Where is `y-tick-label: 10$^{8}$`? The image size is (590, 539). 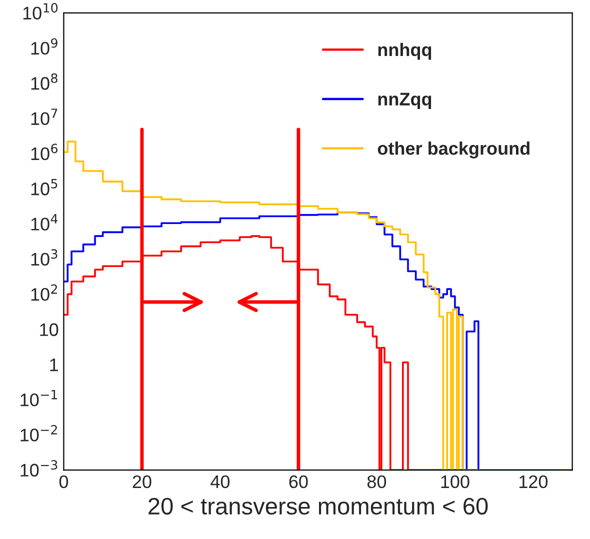
y-tick-label: 10$^{8}$ is located at coordinates (44, 81).